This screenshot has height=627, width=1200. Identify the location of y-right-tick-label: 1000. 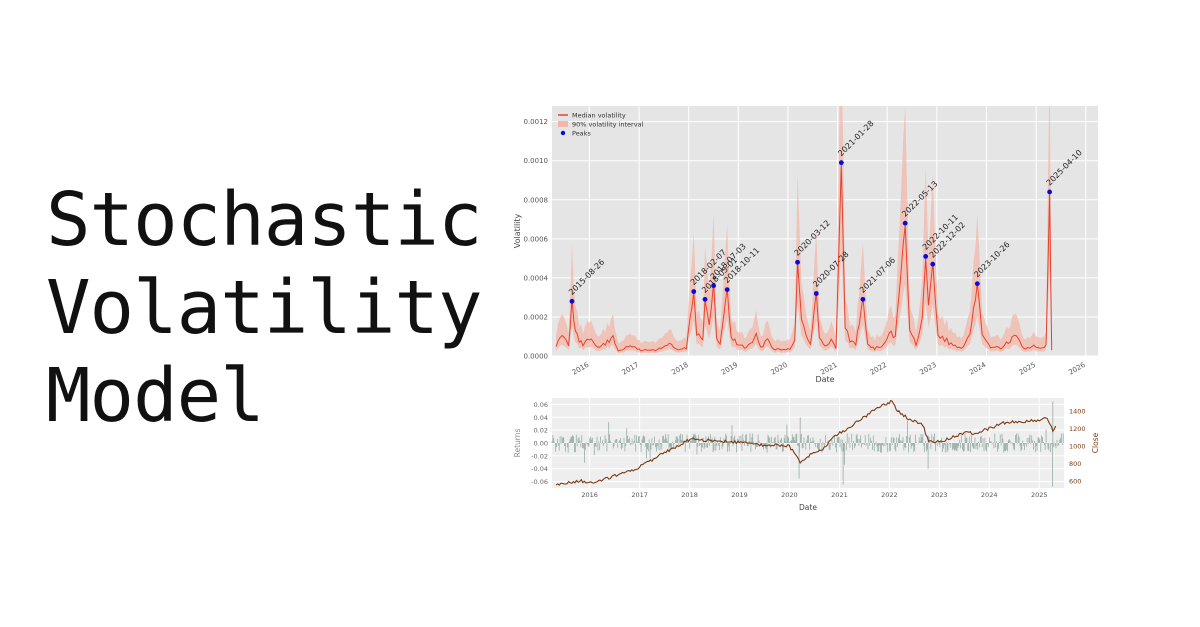
(1077, 447).